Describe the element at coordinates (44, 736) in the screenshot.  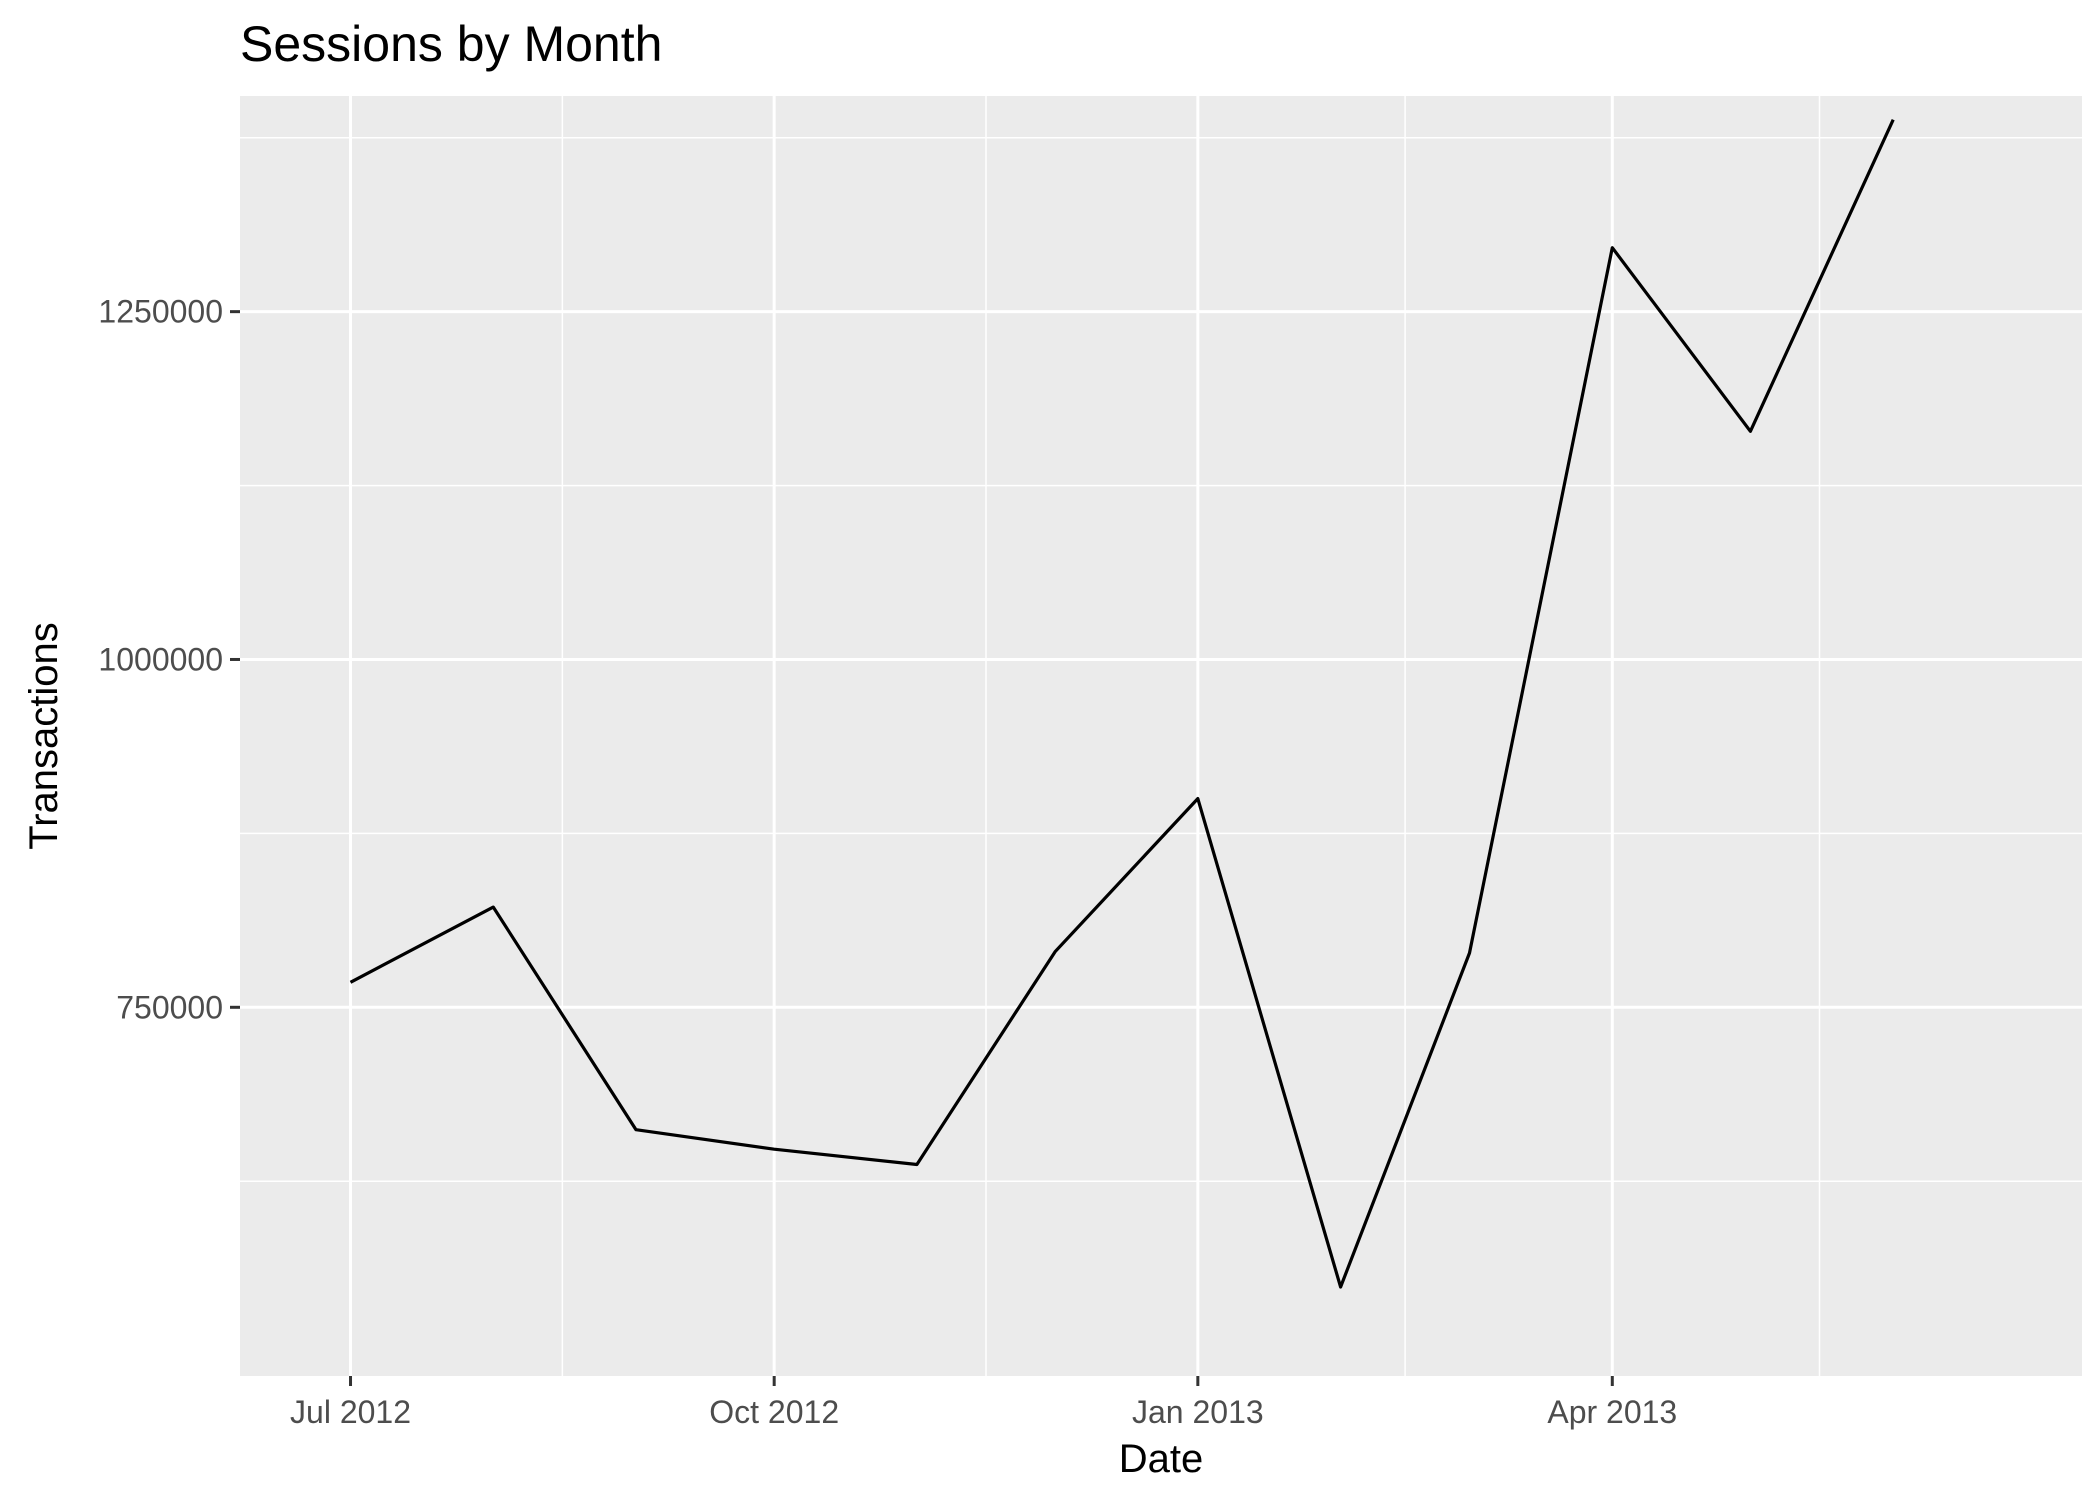
I see `y-axis-title: Transactions` at that location.